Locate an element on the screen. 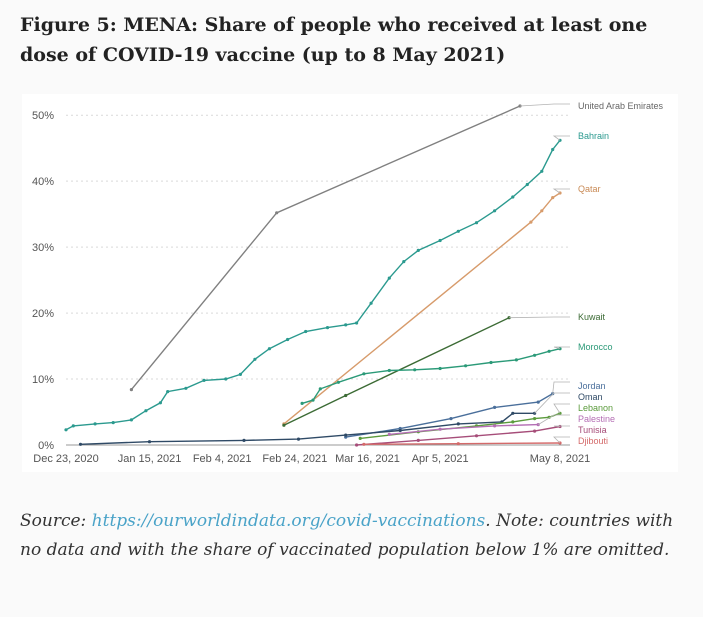 This screenshot has width=703, height=617. x-tick-label: May 8, 2021 is located at coordinates (560, 459).